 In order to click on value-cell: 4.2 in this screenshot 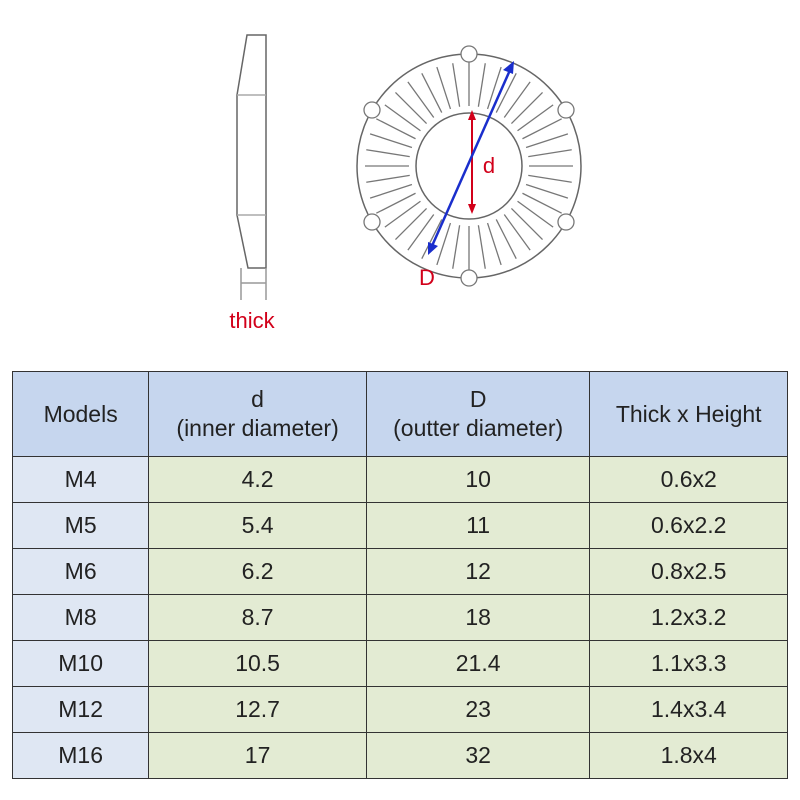, I will do `click(257, 479)`.